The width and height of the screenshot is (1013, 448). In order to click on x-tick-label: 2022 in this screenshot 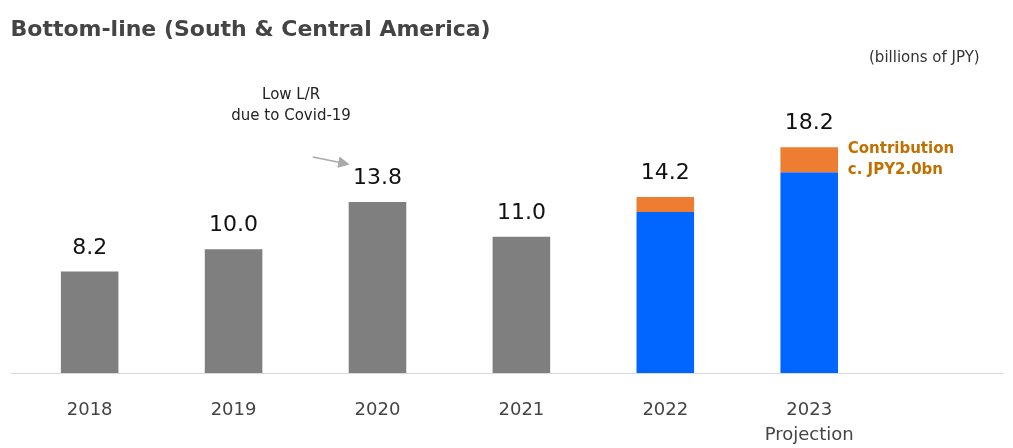, I will do `click(665, 408)`.